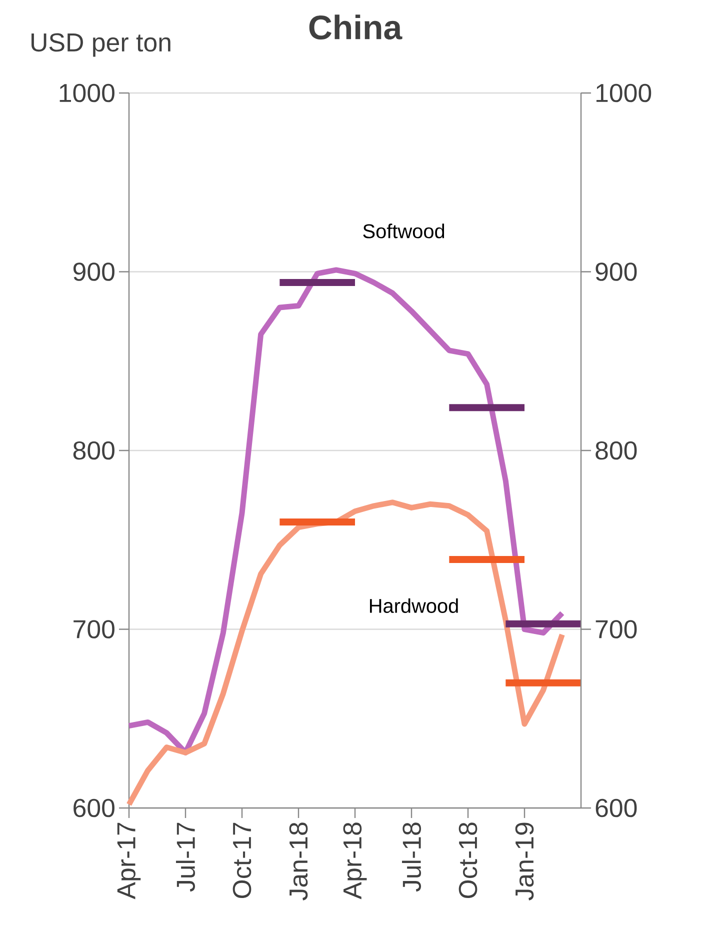  Describe the element at coordinates (186, 857) in the screenshot. I see `x-tick-label: Jul-17` at that location.